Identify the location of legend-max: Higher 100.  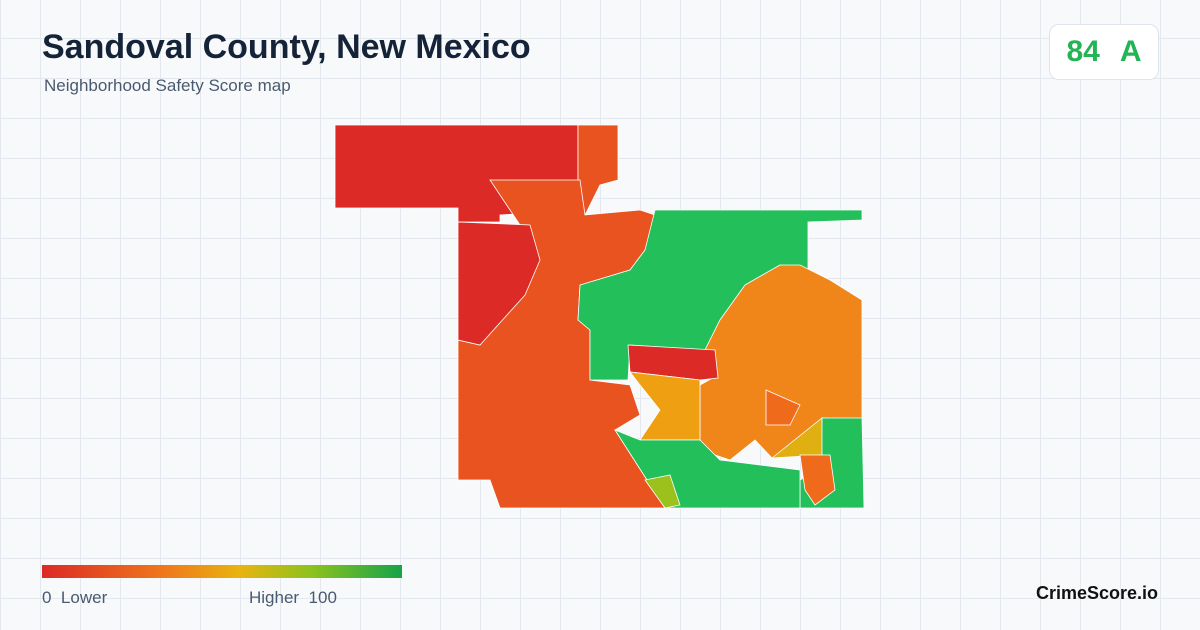
(293, 598).